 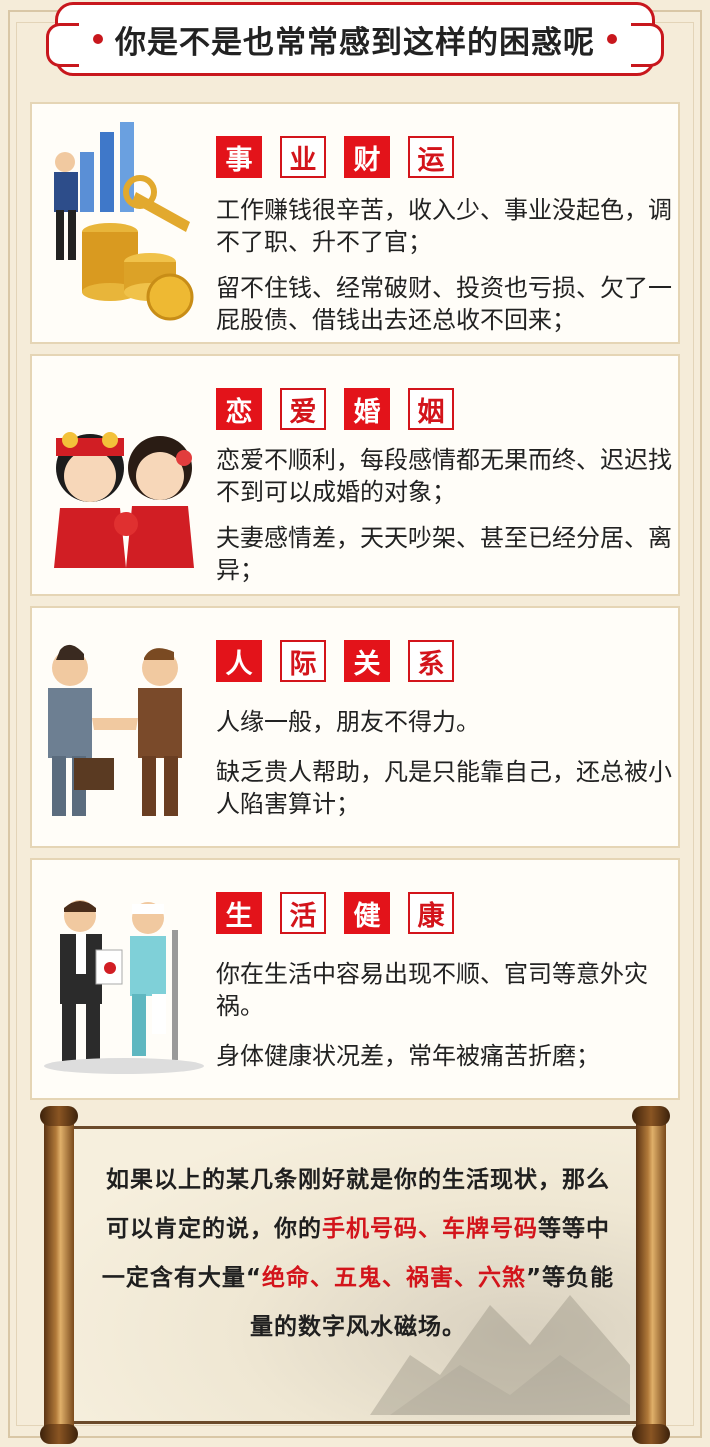 I want to click on tag-char: 健, so click(x=367, y=913).